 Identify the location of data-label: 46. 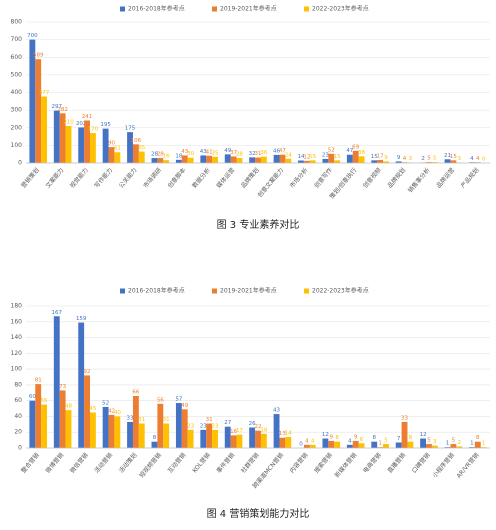
(276, 151).